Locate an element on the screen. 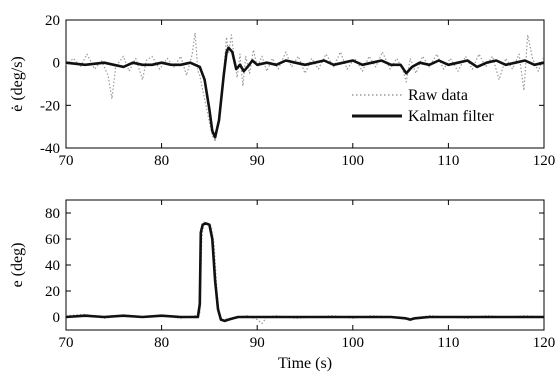 Image resolution: width=557 pixels, height=373 pixels. top-x-tick-label: 110 is located at coordinates (448, 161).